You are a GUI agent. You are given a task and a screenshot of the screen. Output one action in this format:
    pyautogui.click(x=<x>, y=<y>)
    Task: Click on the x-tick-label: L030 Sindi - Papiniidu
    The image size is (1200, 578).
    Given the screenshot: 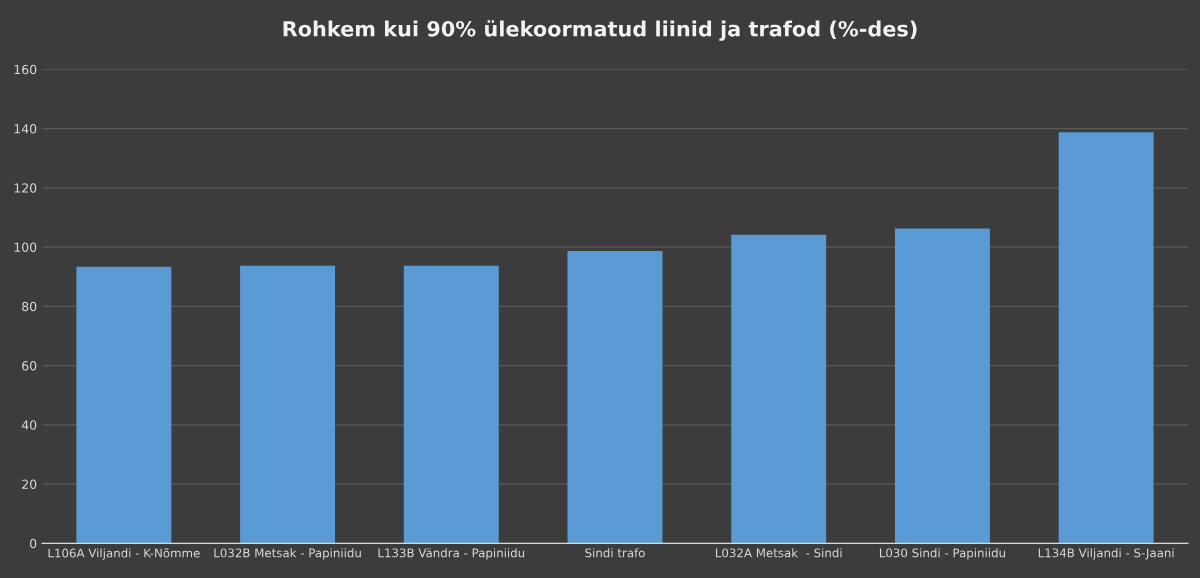 What is the action you would take?
    pyautogui.click(x=942, y=554)
    